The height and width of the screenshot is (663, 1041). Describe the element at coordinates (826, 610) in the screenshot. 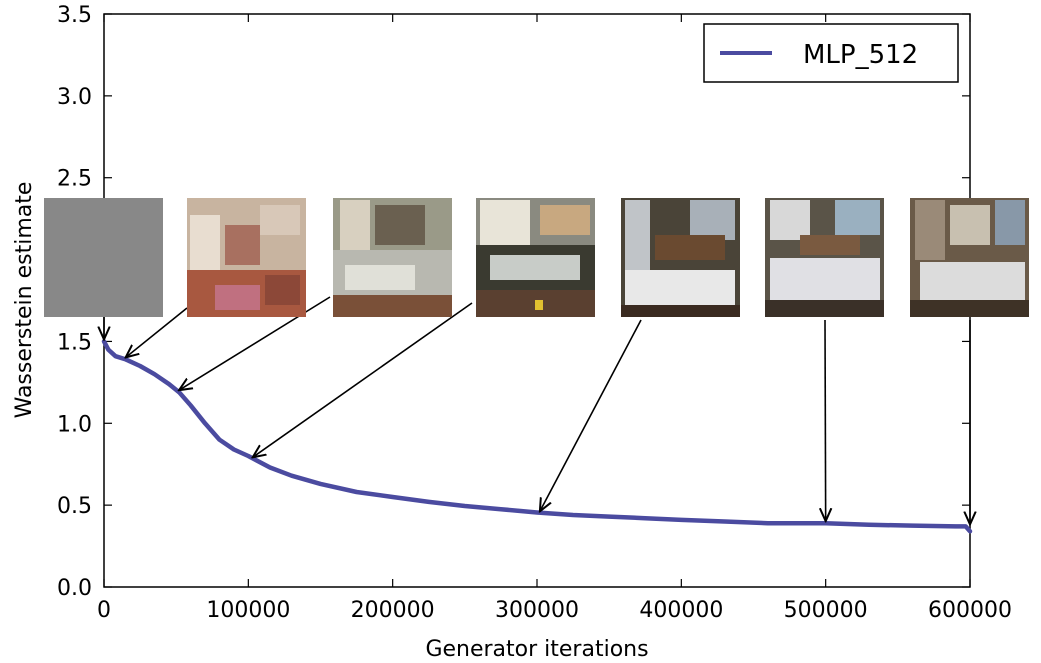

I see `x-tick-label: 500000` at that location.